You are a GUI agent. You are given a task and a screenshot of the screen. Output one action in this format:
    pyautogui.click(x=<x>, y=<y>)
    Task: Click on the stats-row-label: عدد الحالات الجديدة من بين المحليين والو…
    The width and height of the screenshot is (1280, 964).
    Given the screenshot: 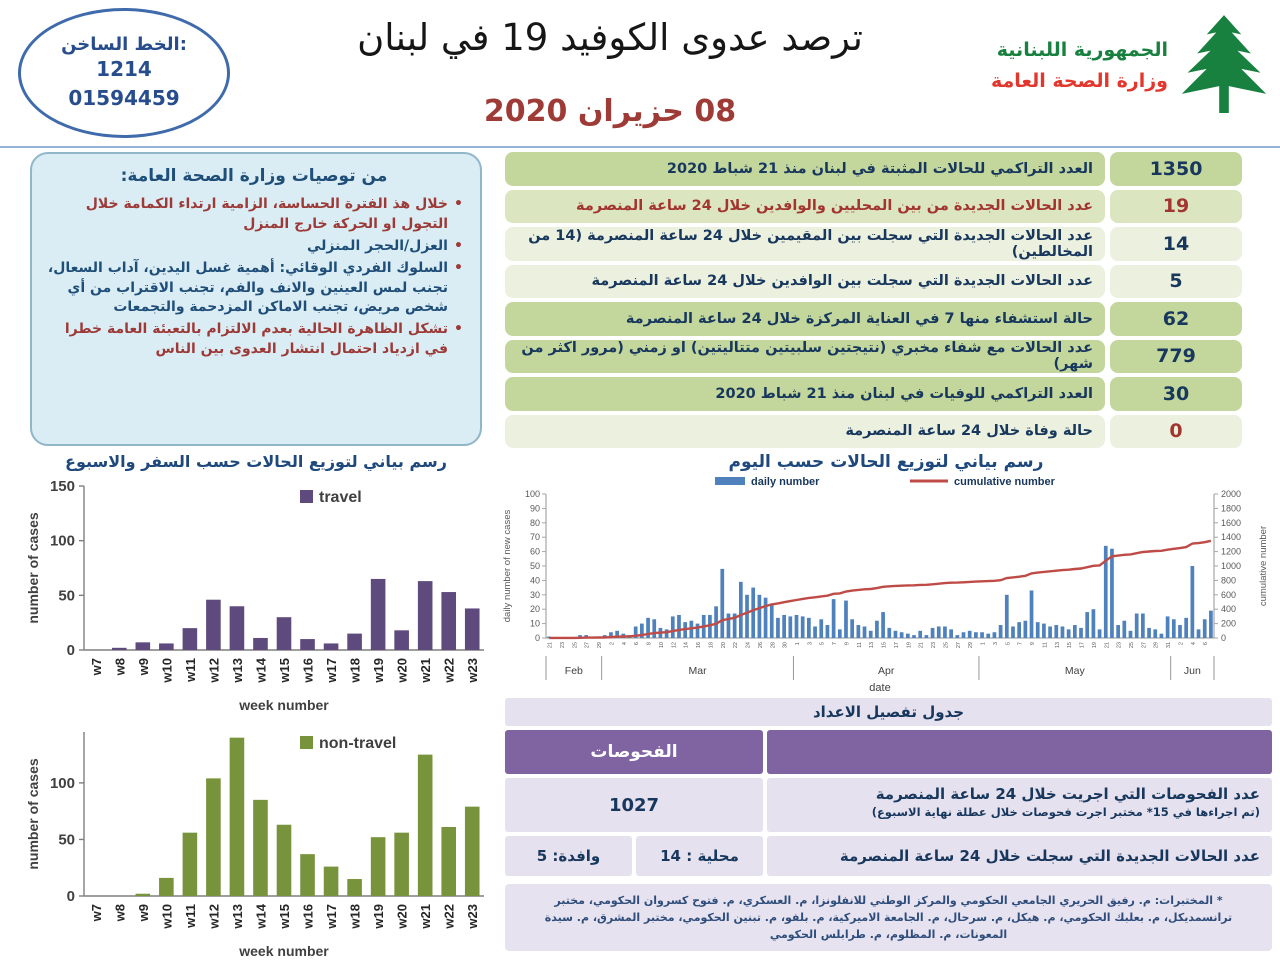 What is the action you would take?
    pyautogui.click(x=805, y=206)
    